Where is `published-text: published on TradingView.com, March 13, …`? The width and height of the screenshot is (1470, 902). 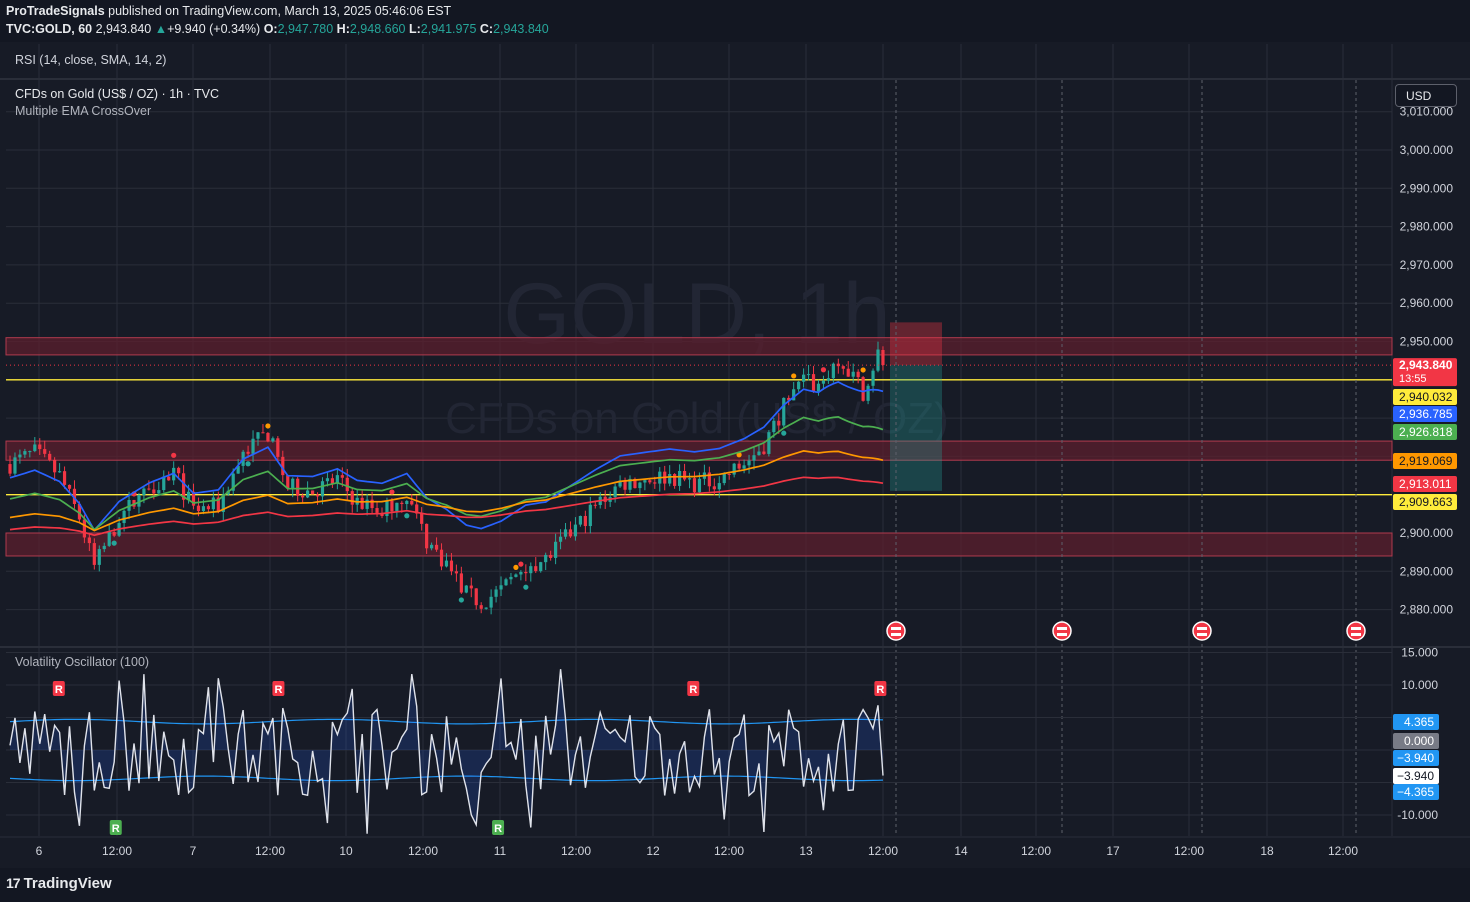 published-text: published on TradingView.com, March 13, … is located at coordinates (280, 11).